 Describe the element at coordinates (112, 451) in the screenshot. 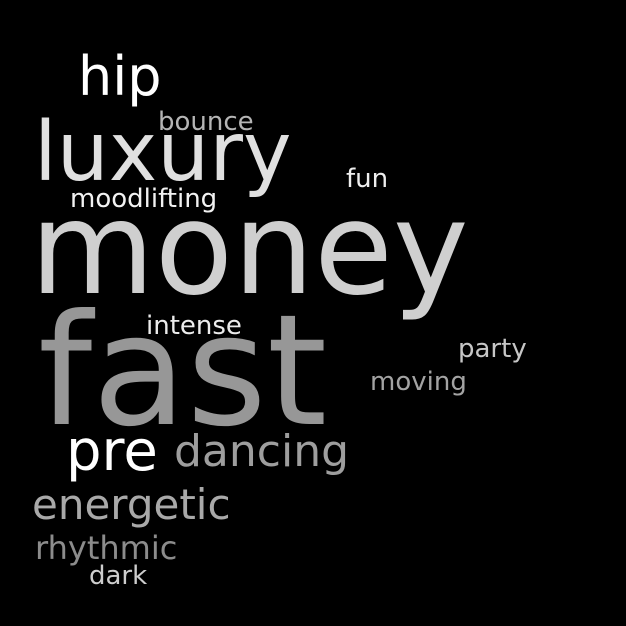

I see `word-pre: pre` at that location.